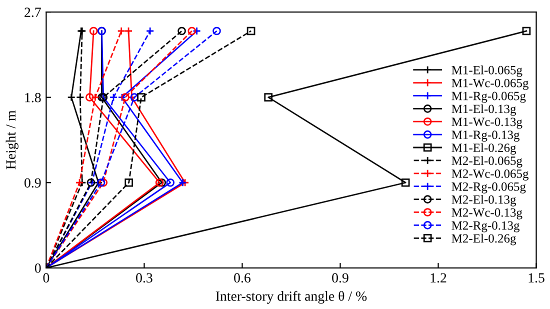  What do you see at coordinates (484, 110) in the screenshot?
I see `legend-label: M1-El-0.13g` at bounding box center [484, 110].